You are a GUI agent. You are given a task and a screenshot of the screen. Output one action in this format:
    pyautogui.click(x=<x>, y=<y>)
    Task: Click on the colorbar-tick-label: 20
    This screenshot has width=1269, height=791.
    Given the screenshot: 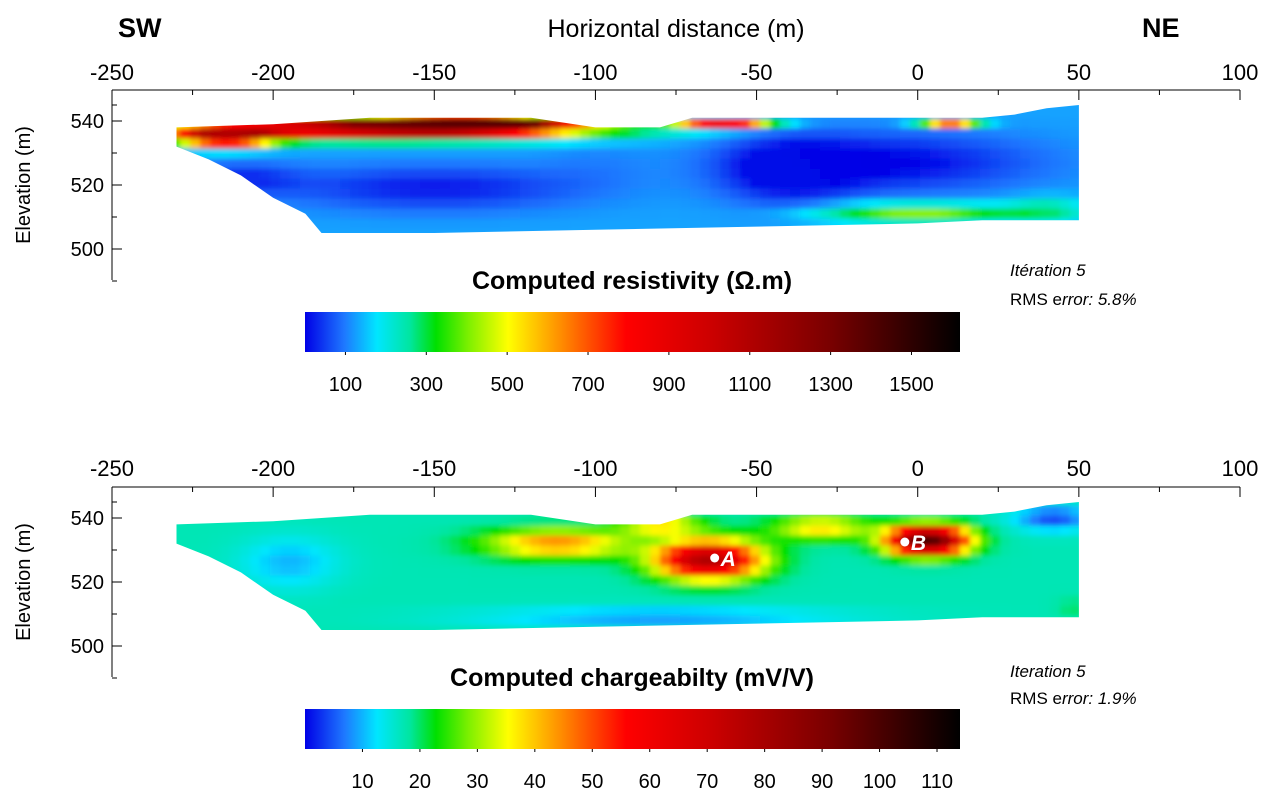 What is the action you would take?
    pyautogui.click(x=420, y=781)
    